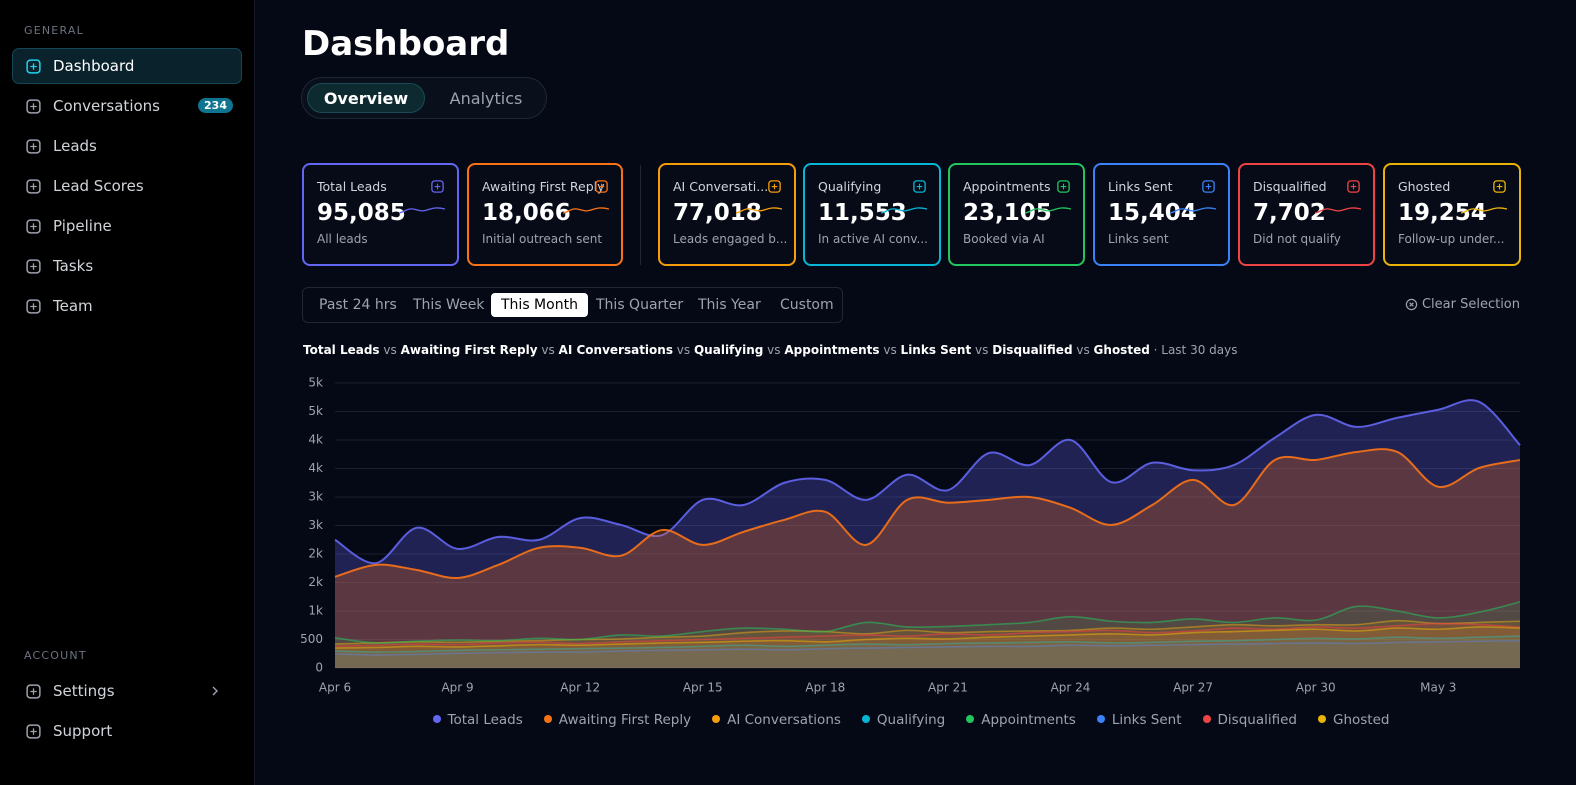 This screenshot has height=785, width=1576. What do you see at coordinates (477, 720) in the screenshot?
I see `legend-item: Total Leads` at bounding box center [477, 720].